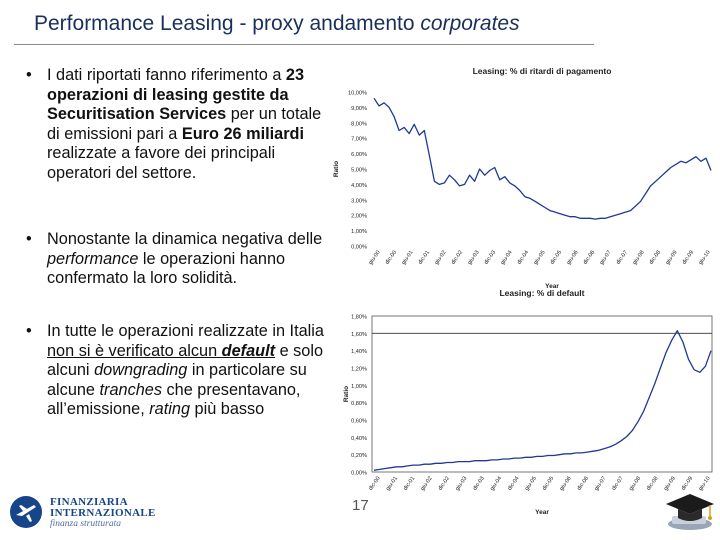 Image resolution: width=720 pixels, height=540 pixels. What do you see at coordinates (359, 217) in the screenshot?
I see `y-tick-label: 2,00%` at bounding box center [359, 217].